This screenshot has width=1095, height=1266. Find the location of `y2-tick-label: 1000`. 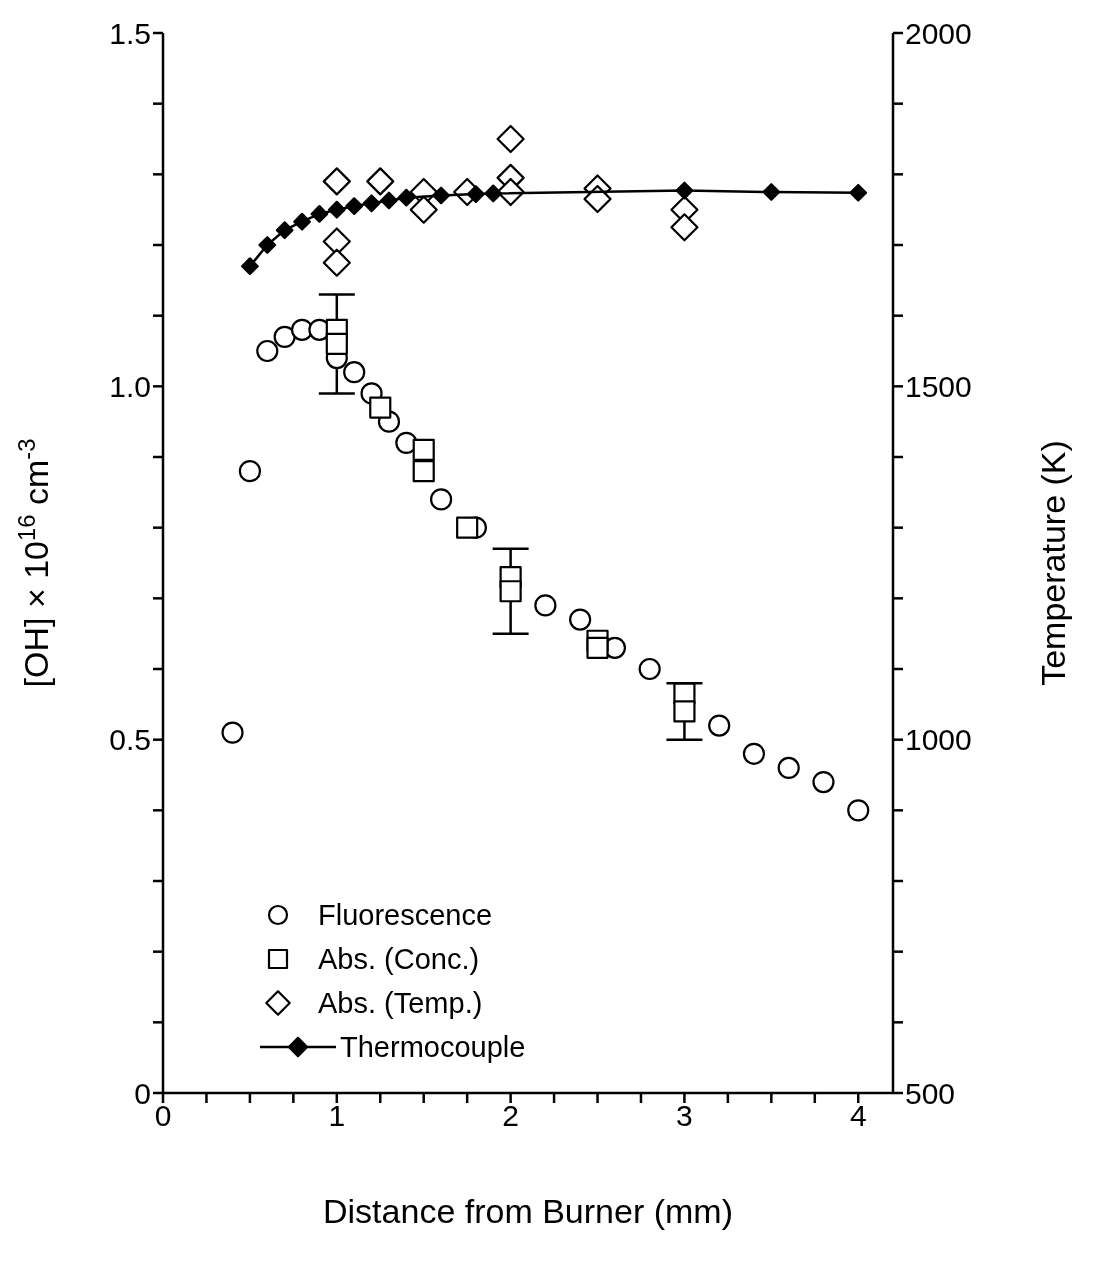

y2-tick-label: 1000 is located at coordinates (938, 740).